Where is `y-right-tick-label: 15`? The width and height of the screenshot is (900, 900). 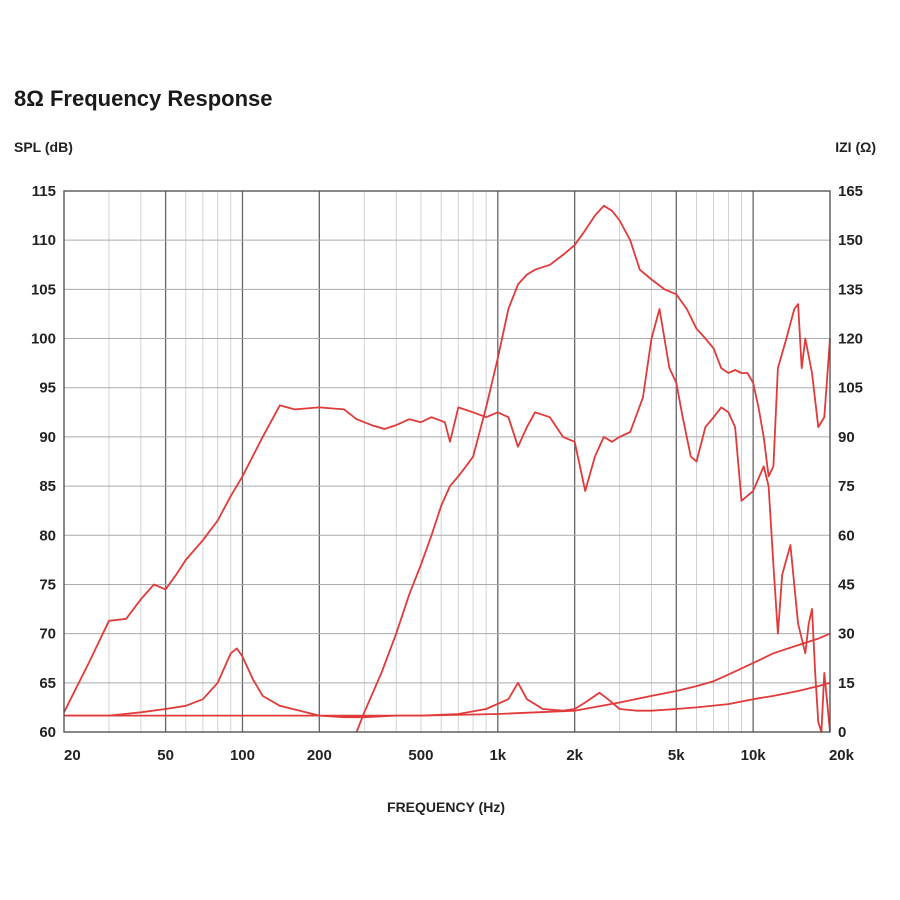 y-right-tick-label: 15 is located at coordinates (846, 683).